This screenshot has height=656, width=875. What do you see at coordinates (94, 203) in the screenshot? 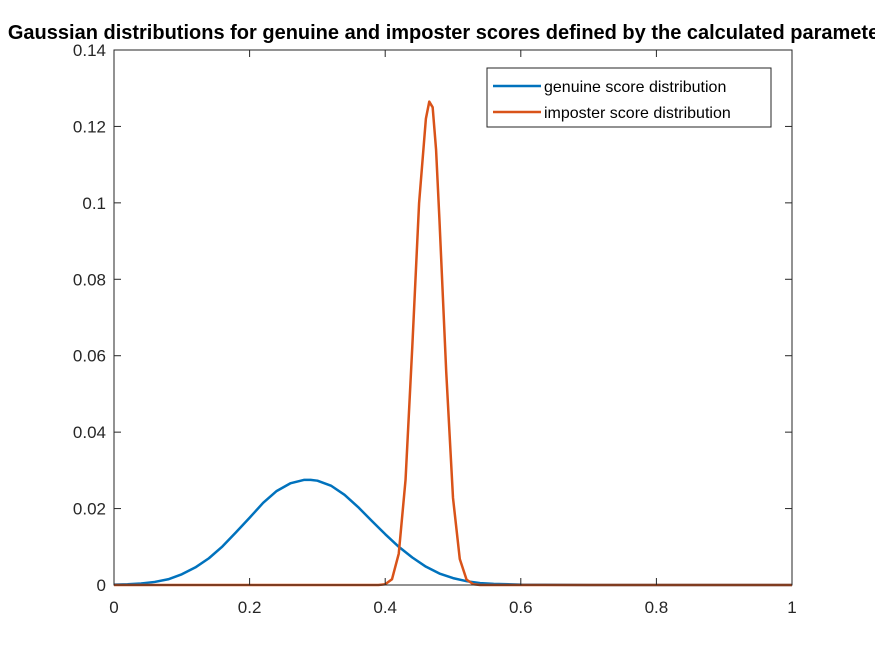
I see `y-tick-label: 0.1` at bounding box center [94, 203].